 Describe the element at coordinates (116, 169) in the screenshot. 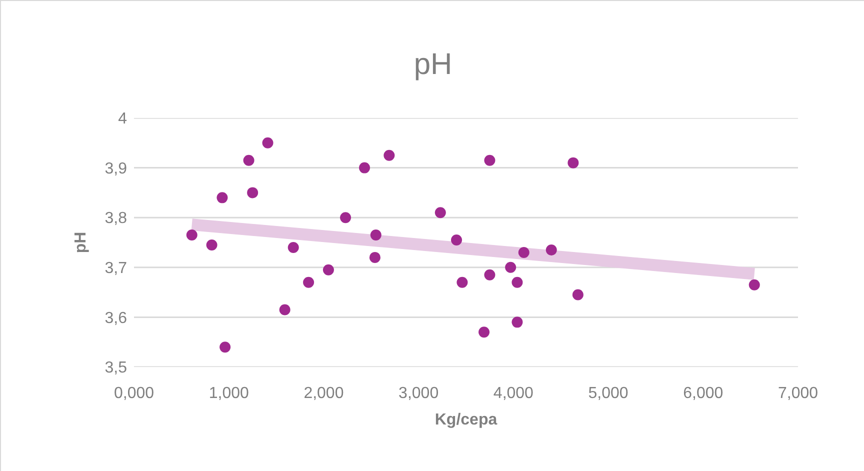

I see `y-tick-label: 3,9` at that location.